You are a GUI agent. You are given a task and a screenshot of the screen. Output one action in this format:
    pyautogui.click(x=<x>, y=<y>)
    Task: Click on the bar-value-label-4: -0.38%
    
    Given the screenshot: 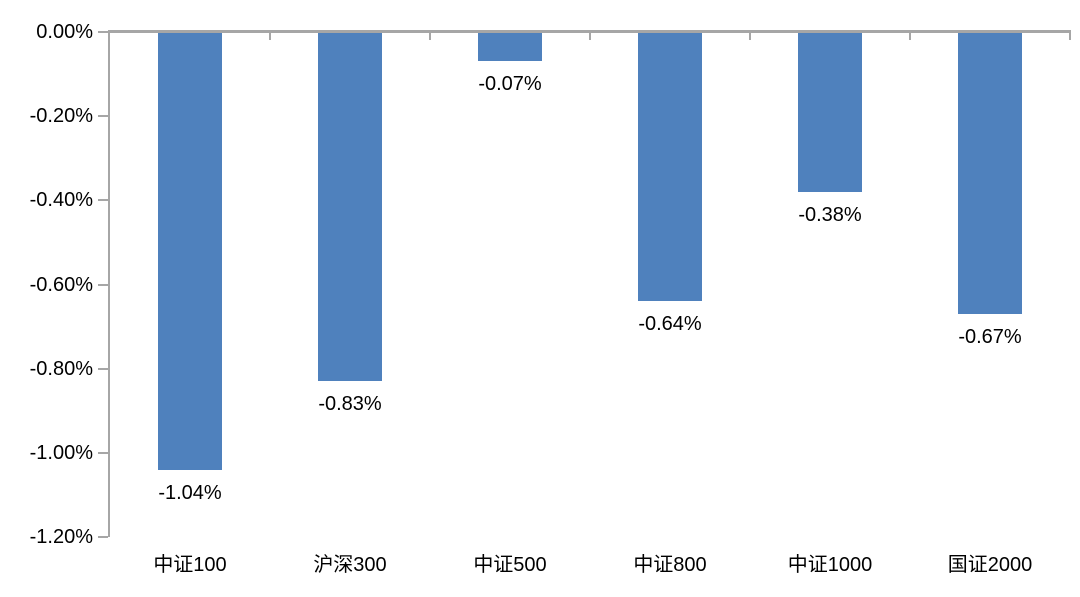 What is the action you would take?
    pyautogui.click(x=830, y=214)
    